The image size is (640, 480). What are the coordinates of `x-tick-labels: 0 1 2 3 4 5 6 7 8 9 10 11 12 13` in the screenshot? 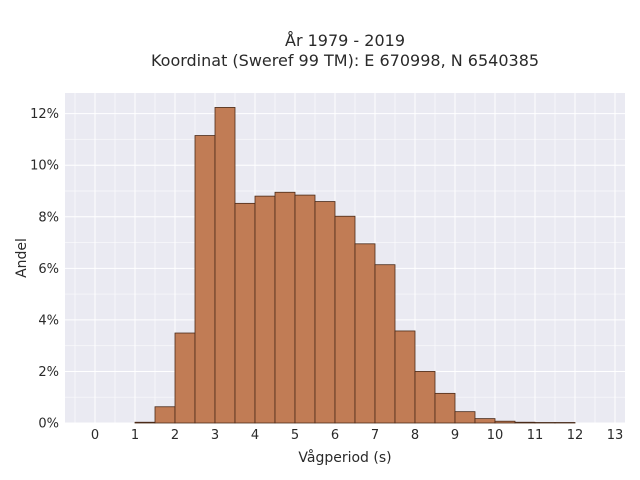 It's located at (357, 435).